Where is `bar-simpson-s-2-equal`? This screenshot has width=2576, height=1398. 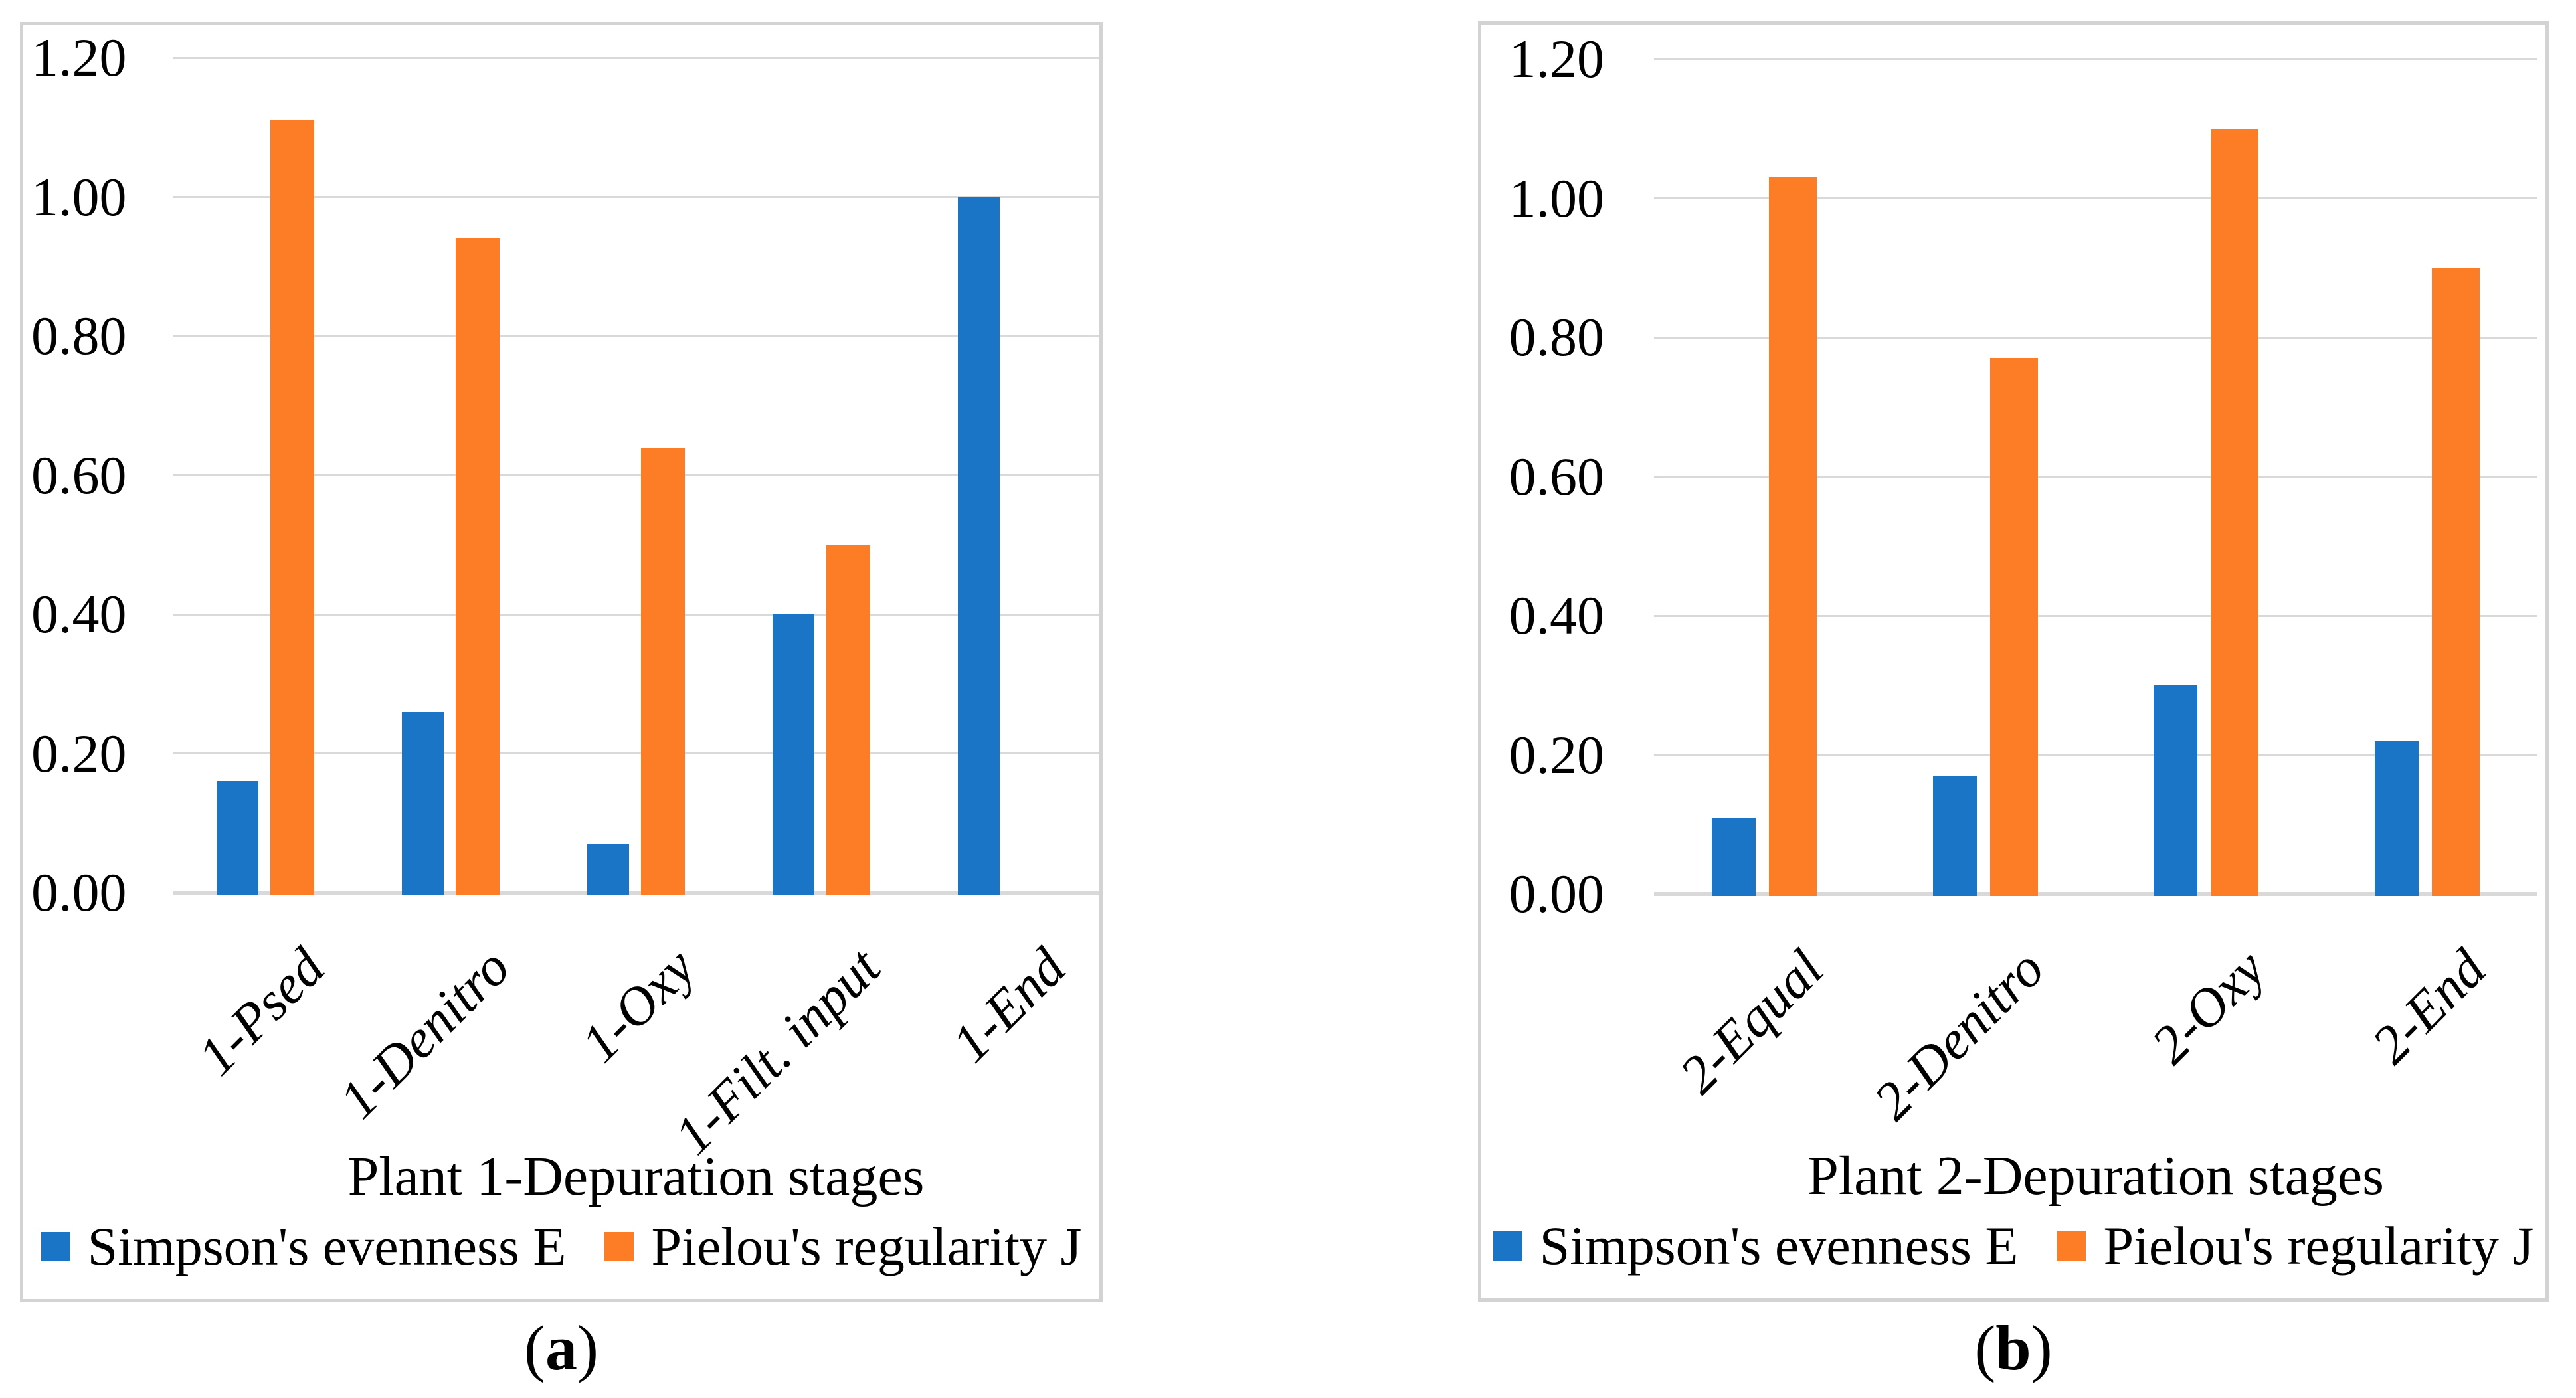
bar-simpson-s-2-equal is located at coordinates (1734, 857).